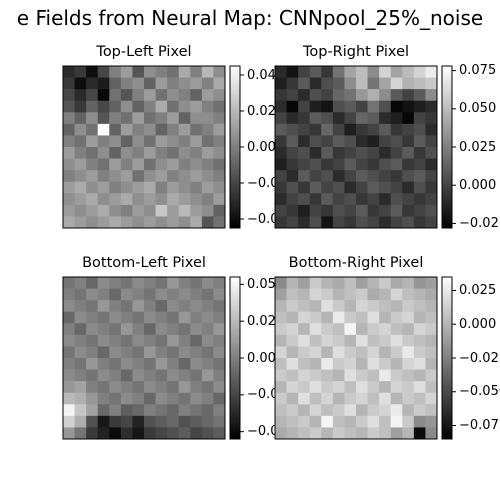 The image size is (500, 500). I want to click on panel-title-2: Bottom-Left Pixel, so click(144, 263).